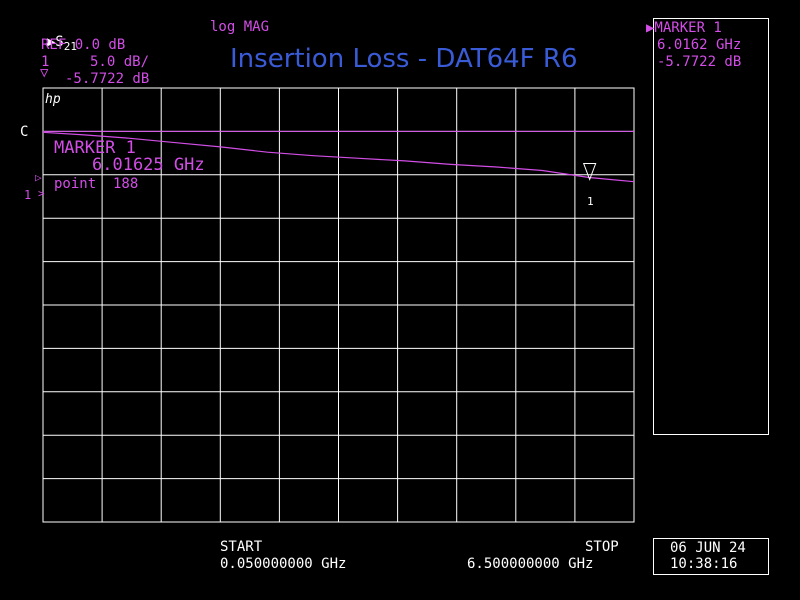  I want to click on start-value: 0.050000000 GHz, so click(283, 564).